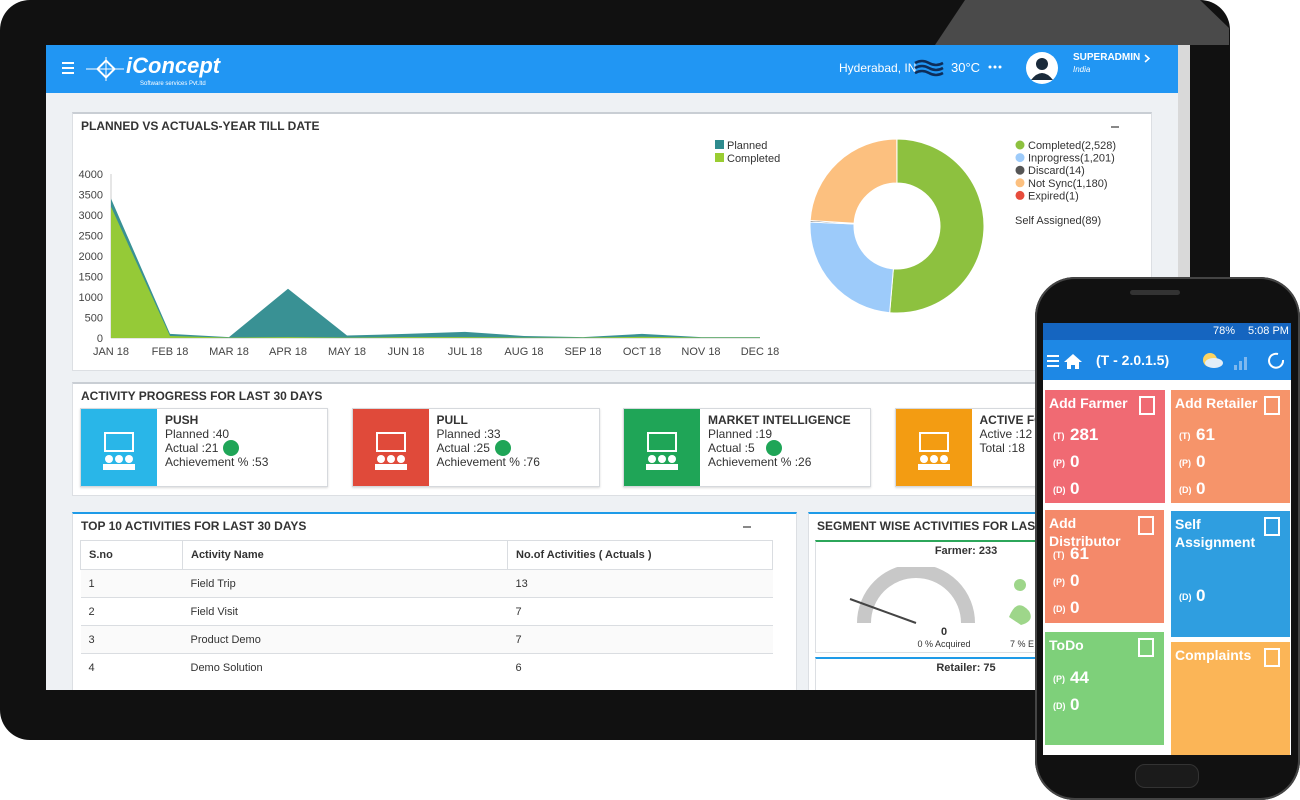 Image resolution: width=1300 pixels, height=800 pixels. I want to click on table-cell: 1, so click(131, 583).